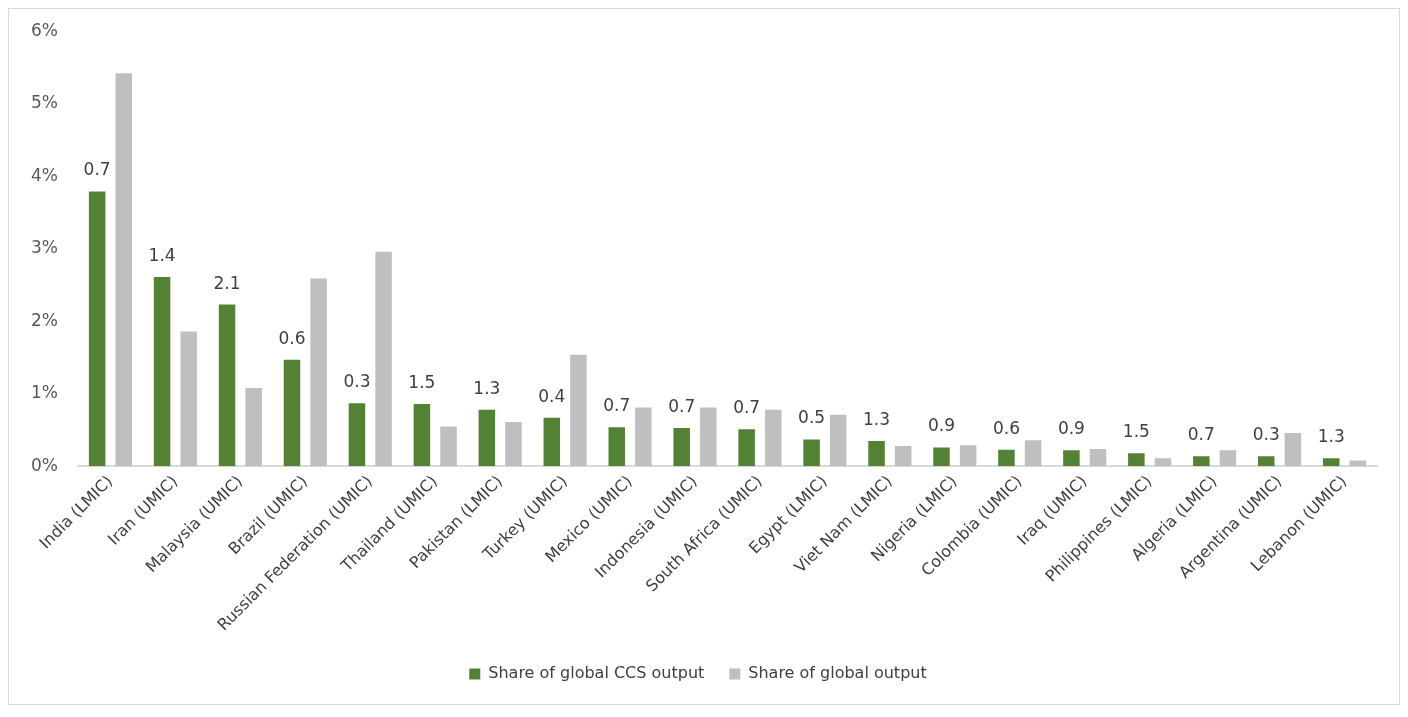 The image size is (1408, 717). I want to click on y-tick-label: 2%, so click(44, 319).